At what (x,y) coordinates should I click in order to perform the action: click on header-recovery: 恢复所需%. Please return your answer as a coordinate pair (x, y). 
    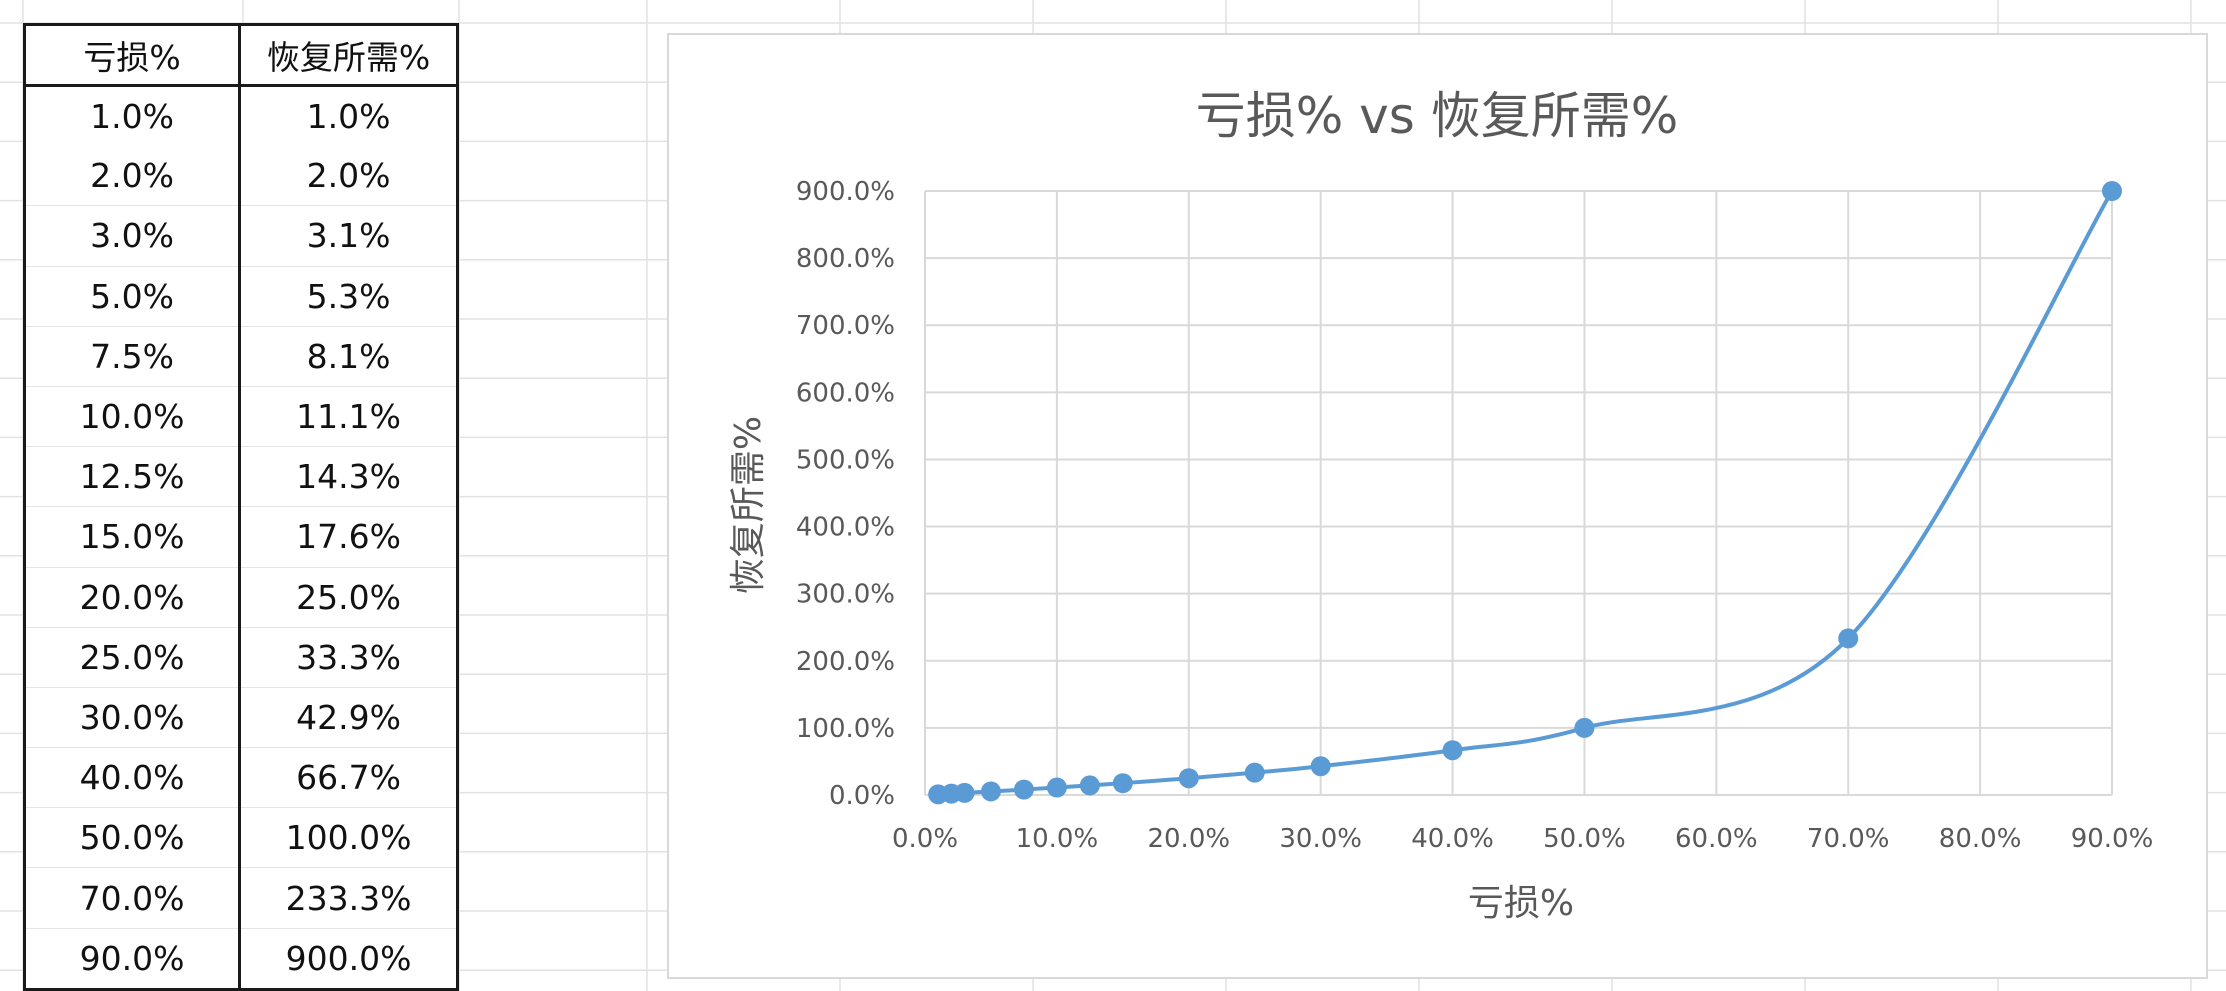
    Looking at the image, I should click on (348, 55).